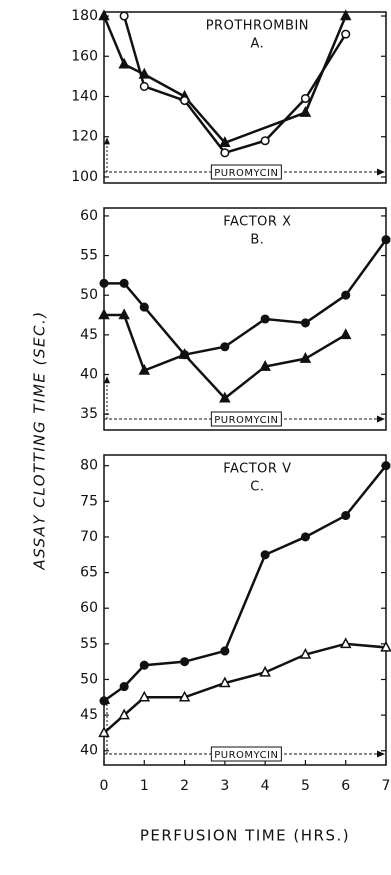 The image size is (391, 875). Describe the element at coordinates (257, 44) in the screenshot. I see `panel-letter: A.` at that location.